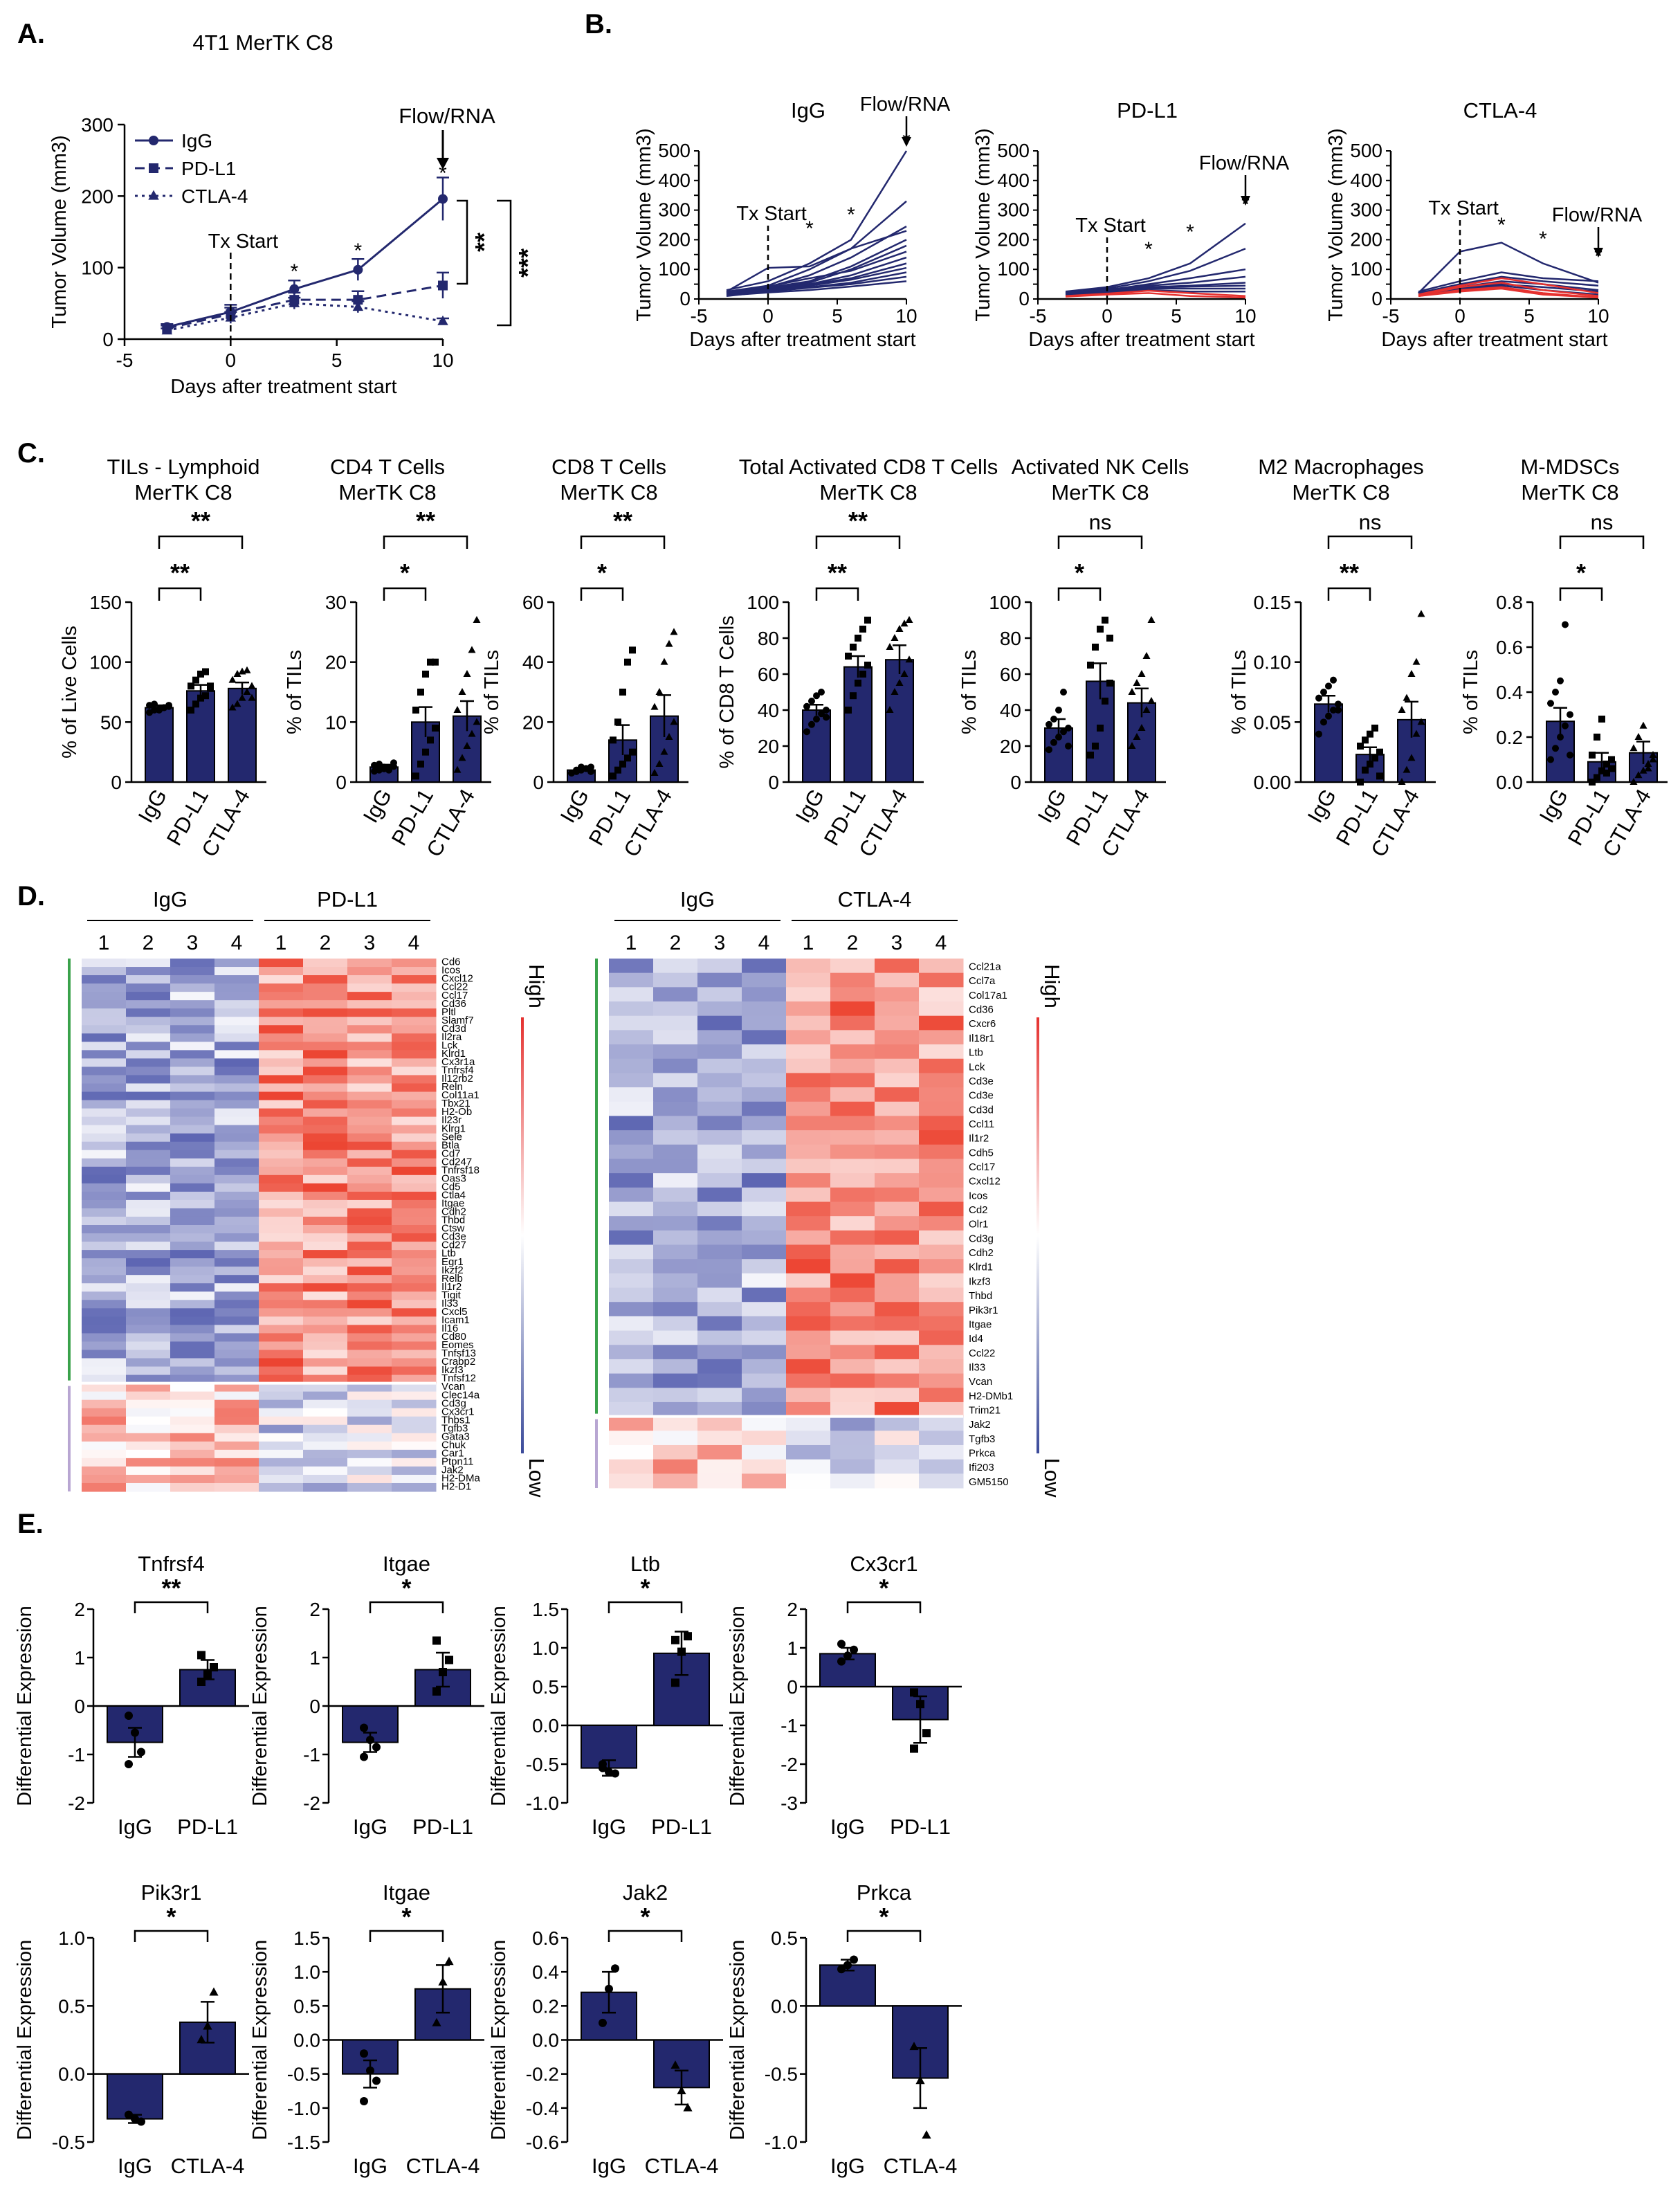 The image size is (1680, 2196). I want to click on x-tick-label: 10, so click(1598, 316).